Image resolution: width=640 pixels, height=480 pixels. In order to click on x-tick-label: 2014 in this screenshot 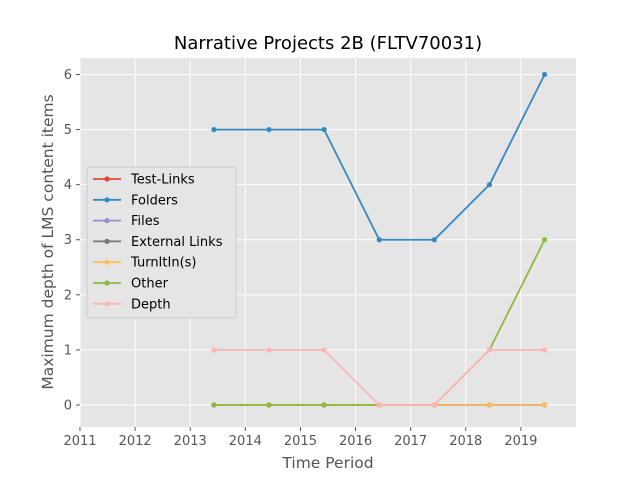, I will do `click(245, 441)`.